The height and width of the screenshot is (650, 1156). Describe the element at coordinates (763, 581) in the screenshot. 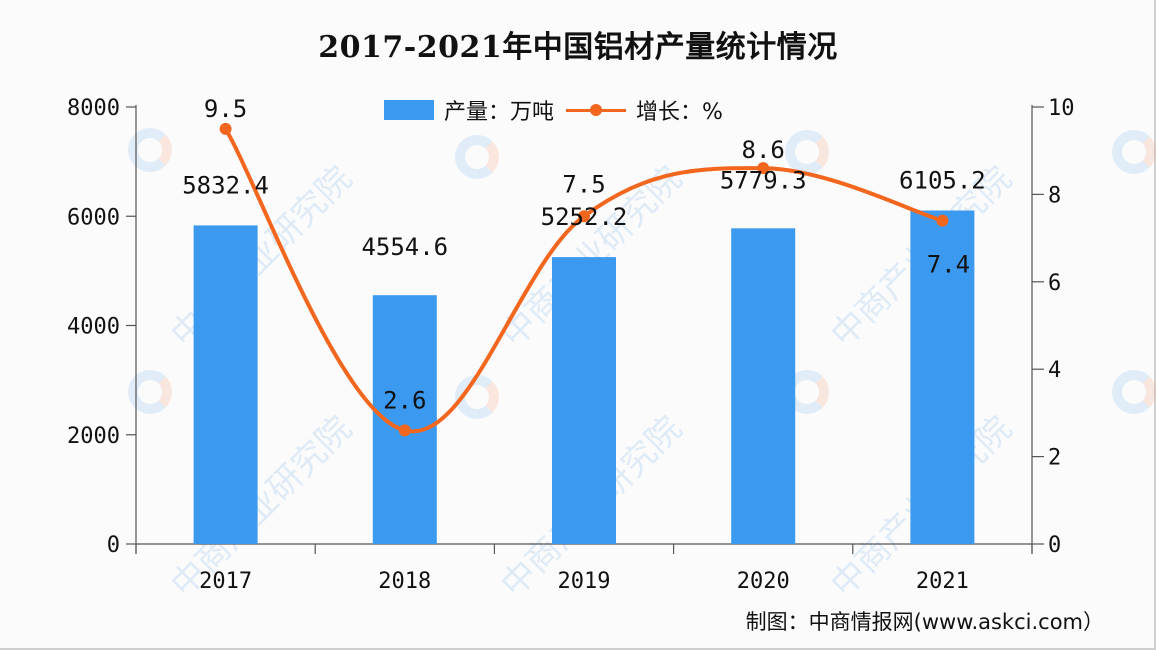

I see `x-tick-label: 2020` at that location.